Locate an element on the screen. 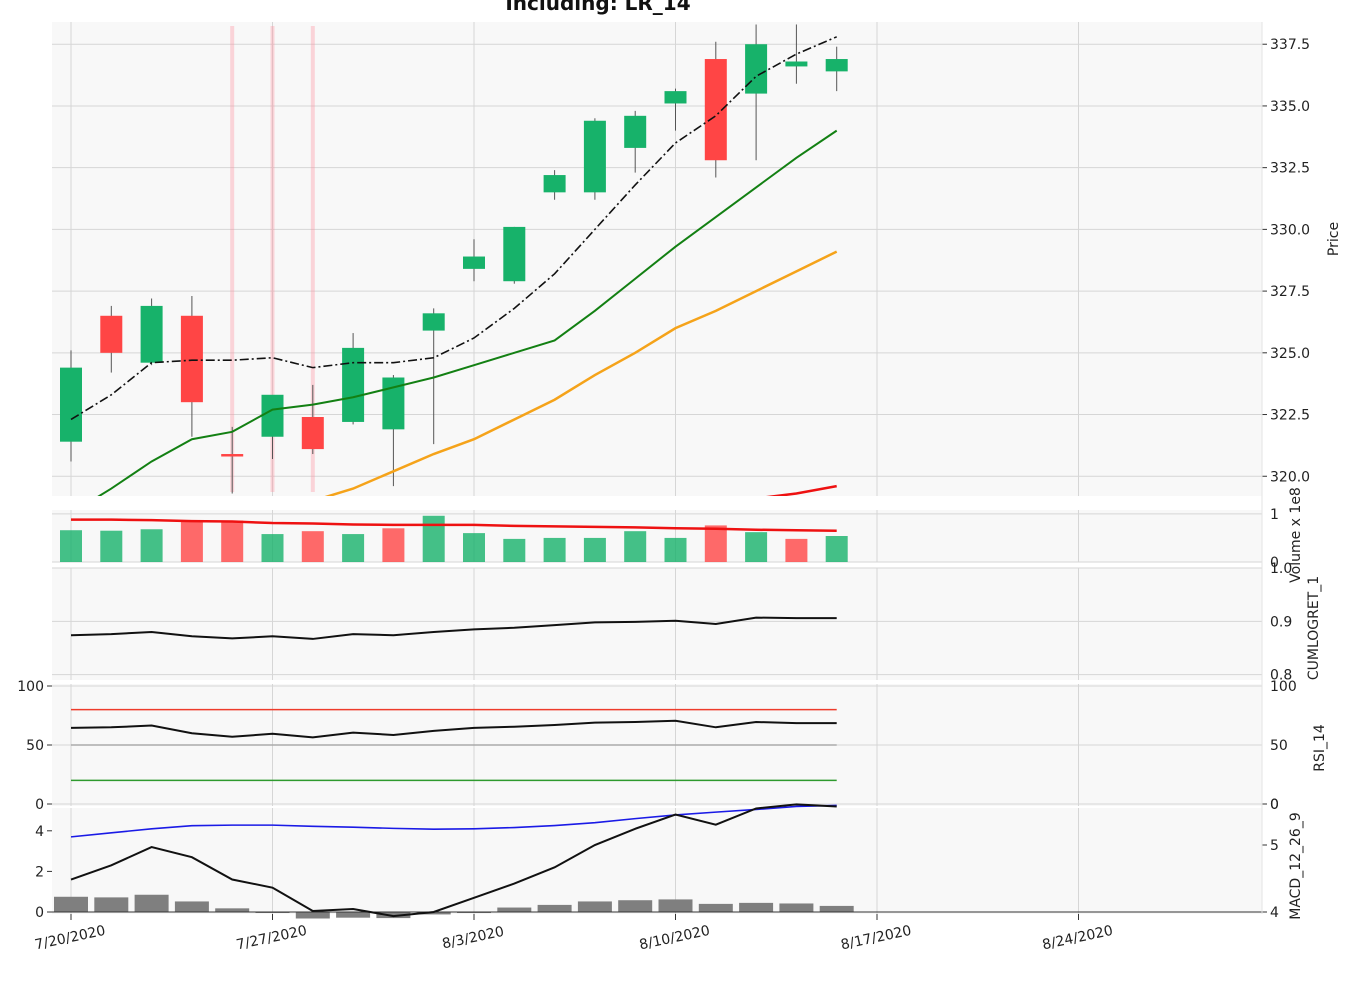 The height and width of the screenshot is (986, 1346). price-tick-label: 320.0 is located at coordinates (1290, 477).